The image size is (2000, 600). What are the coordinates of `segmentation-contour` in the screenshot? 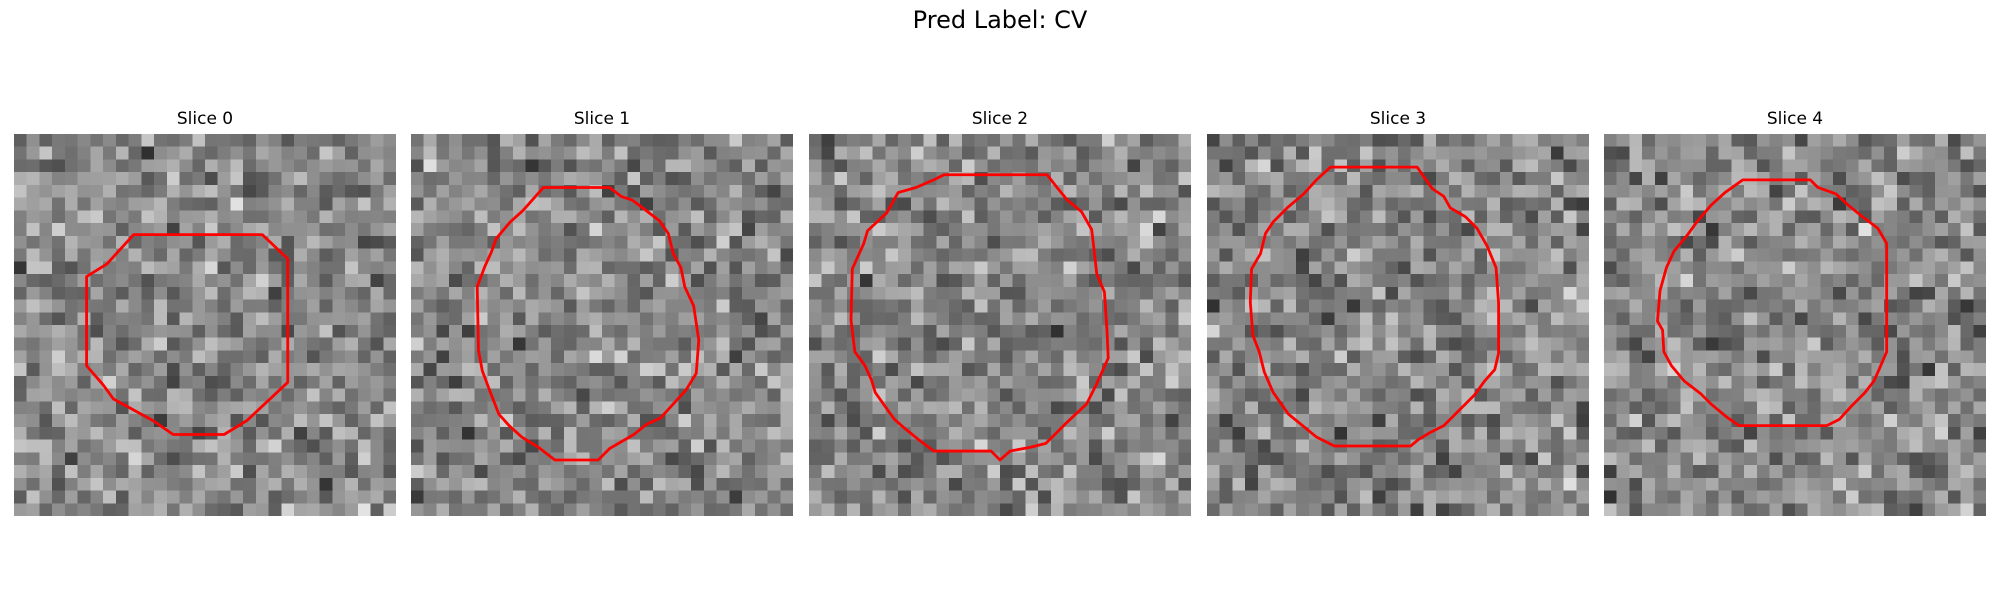 It's located at (979, 317).